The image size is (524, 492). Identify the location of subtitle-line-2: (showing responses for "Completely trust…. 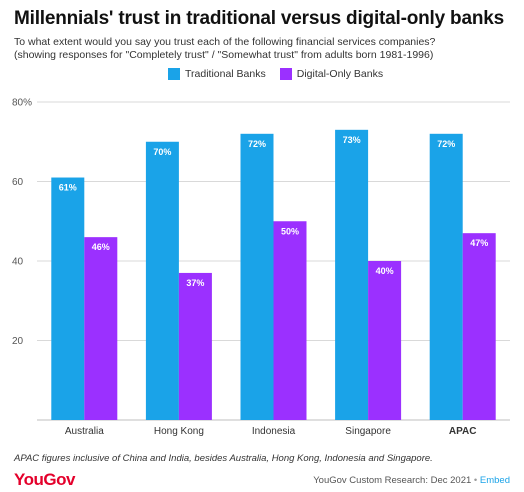
(224, 55).